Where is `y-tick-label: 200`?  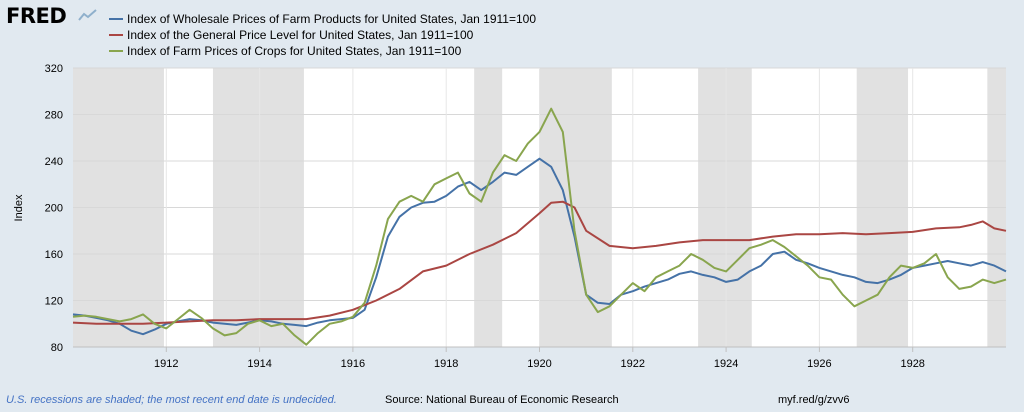
y-tick-label: 200 is located at coordinates (54, 209).